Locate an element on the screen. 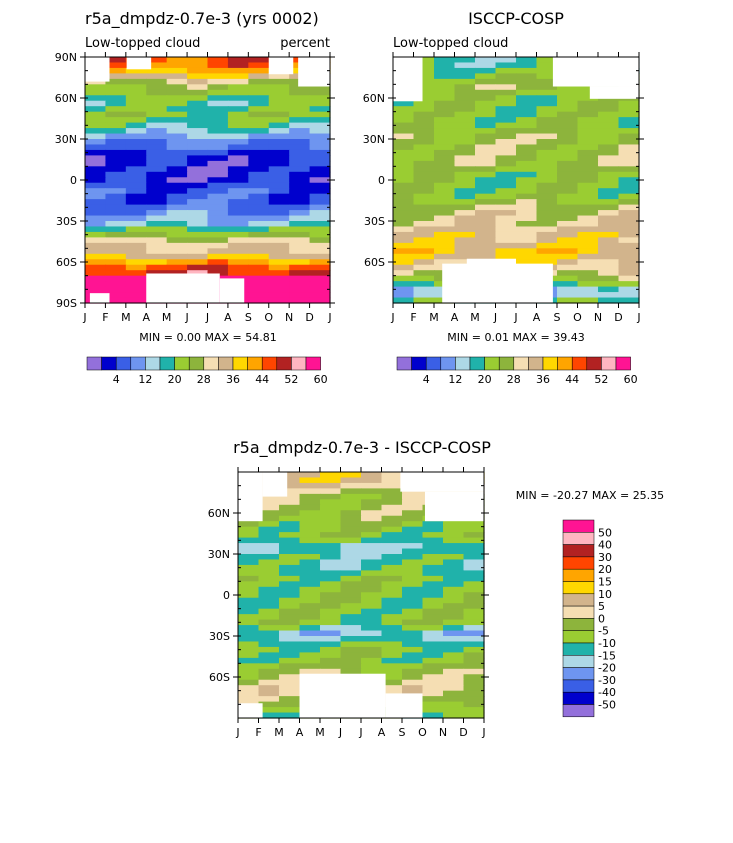 The width and height of the screenshot is (733, 843). p1-lat-label: 60S is located at coordinates (66, 262).